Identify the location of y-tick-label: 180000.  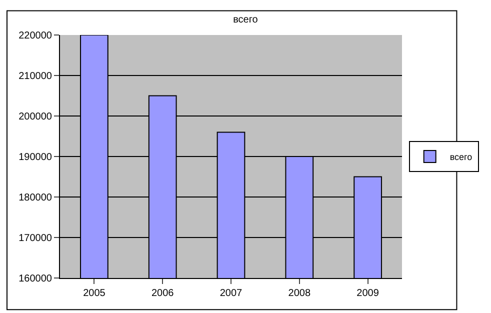
(35, 198).